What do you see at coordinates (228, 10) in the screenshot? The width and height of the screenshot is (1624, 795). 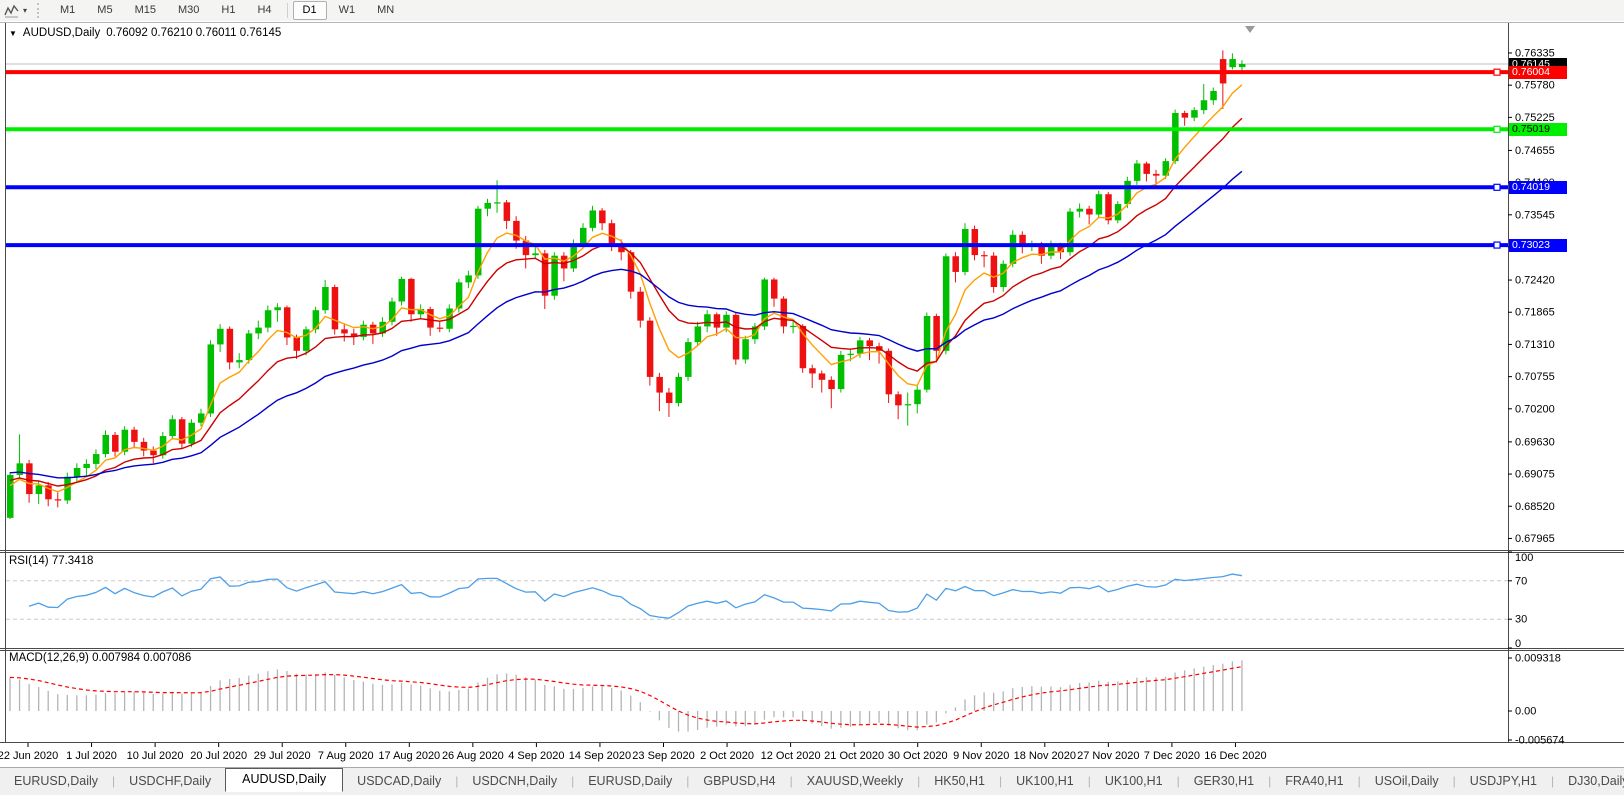 I see `timeframe-button-h1: H1` at bounding box center [228, 10].